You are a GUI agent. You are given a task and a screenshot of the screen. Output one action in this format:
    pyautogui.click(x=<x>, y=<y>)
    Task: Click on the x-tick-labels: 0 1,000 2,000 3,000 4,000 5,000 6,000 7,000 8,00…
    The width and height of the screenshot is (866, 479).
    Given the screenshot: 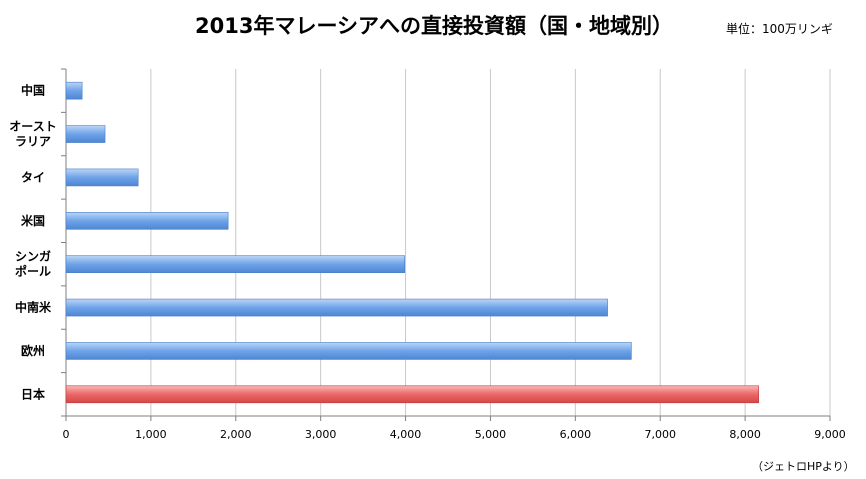 What is the action you would take?
    pyautogui.click(x=454, y=434)
    